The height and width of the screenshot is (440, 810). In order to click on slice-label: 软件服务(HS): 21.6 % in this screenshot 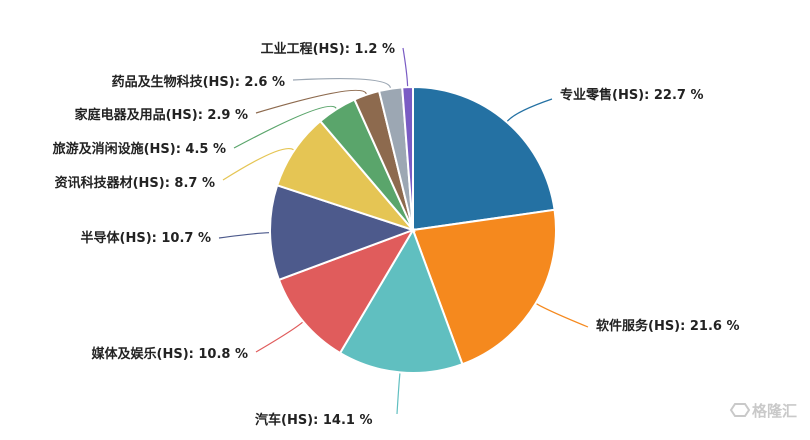, I will do `click(667, 326)`.